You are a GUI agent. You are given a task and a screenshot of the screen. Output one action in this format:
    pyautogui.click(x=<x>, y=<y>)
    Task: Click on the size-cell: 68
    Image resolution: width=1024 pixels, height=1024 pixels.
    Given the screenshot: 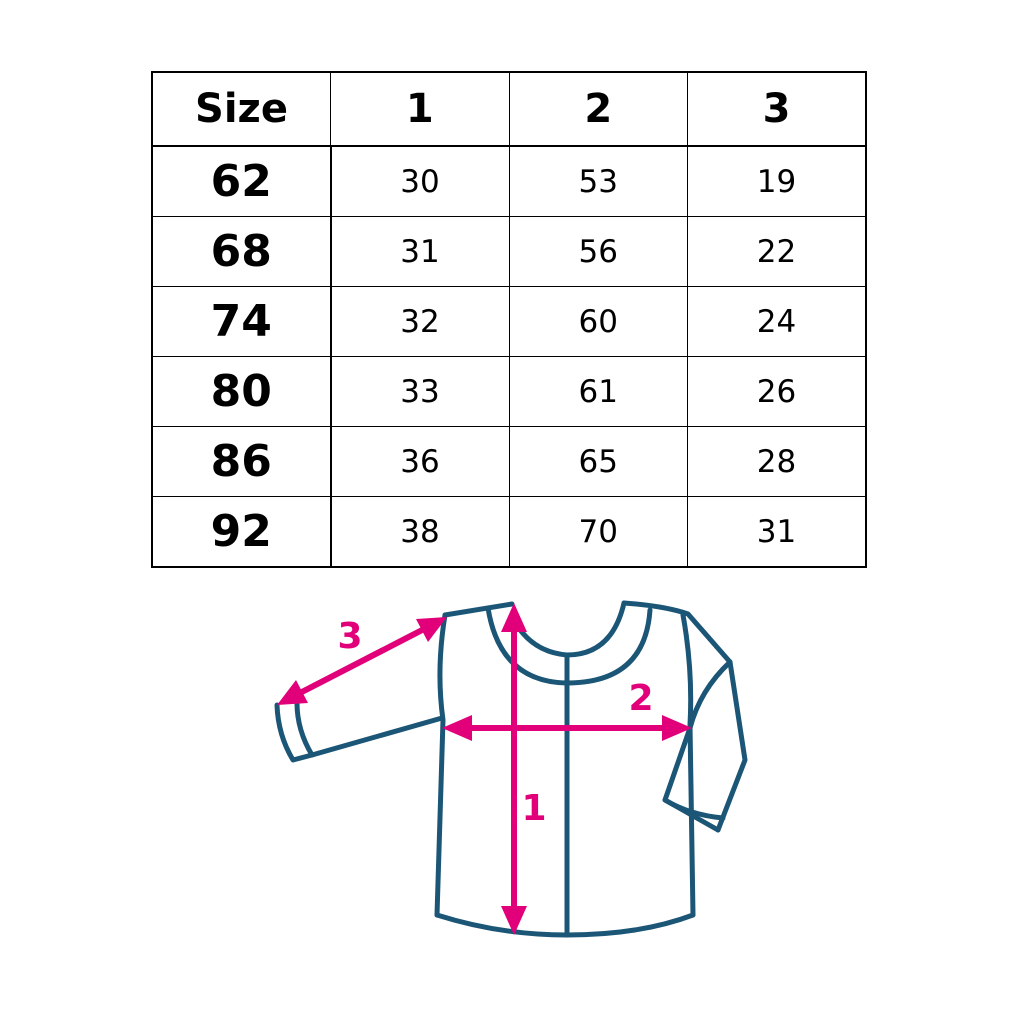 What is the action you would take?
    pyautogui.click(x=241, y=251)
    